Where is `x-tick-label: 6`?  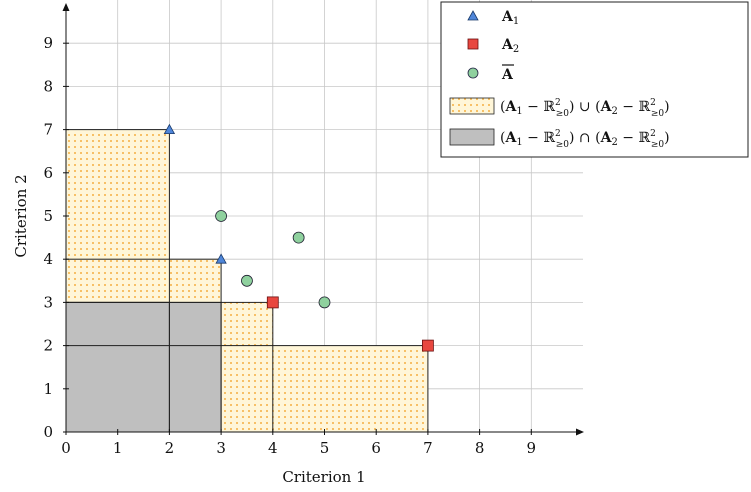 x-tick-label: 6 is located at coordinates (376, 448).